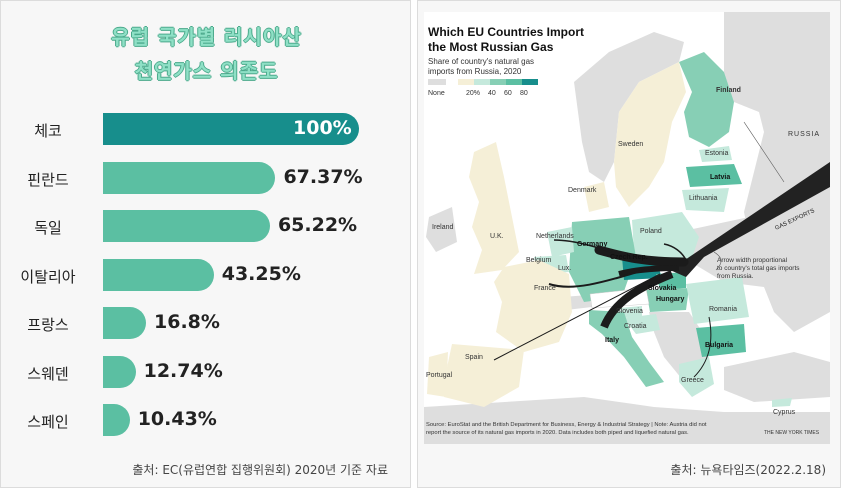 This screenshot has width=841, height=488. I want to click on label-italy: Italy, so click(612, 340).